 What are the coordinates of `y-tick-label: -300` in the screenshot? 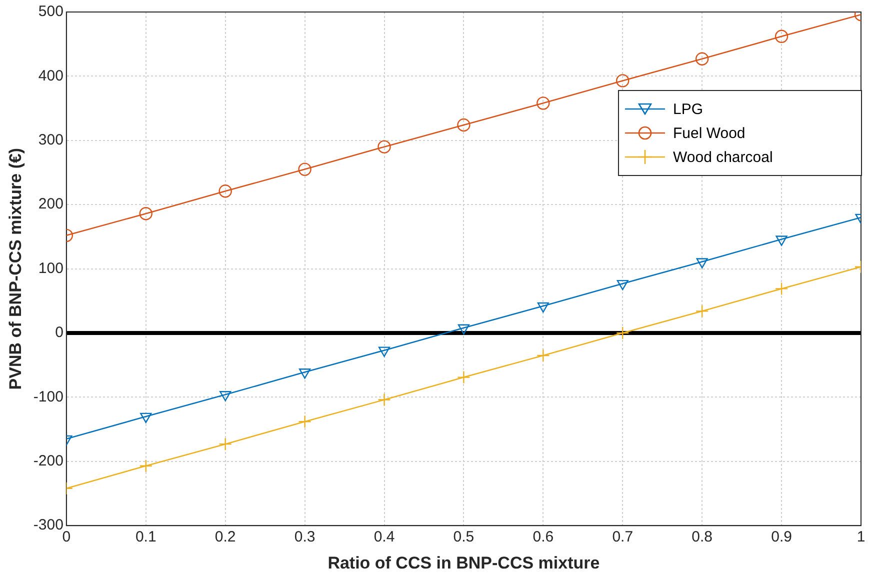 It's located at (48, 525).